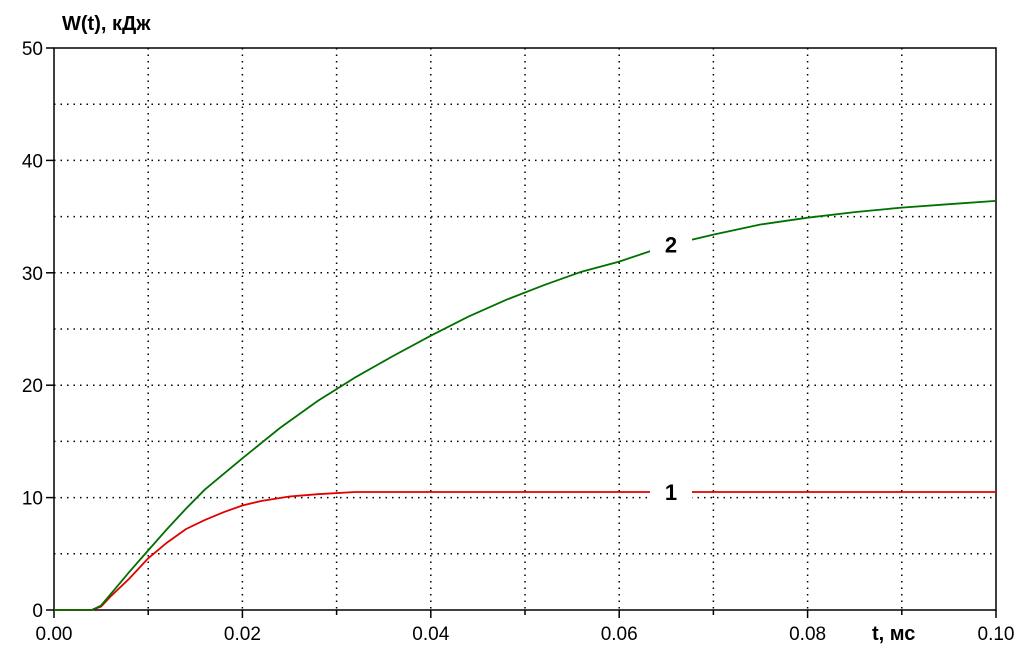 This screenshot has height=645, width=1021. Describe the element at coordinates (32, 161) in the screenshot. I see `y-tick-label: 40` at that location.